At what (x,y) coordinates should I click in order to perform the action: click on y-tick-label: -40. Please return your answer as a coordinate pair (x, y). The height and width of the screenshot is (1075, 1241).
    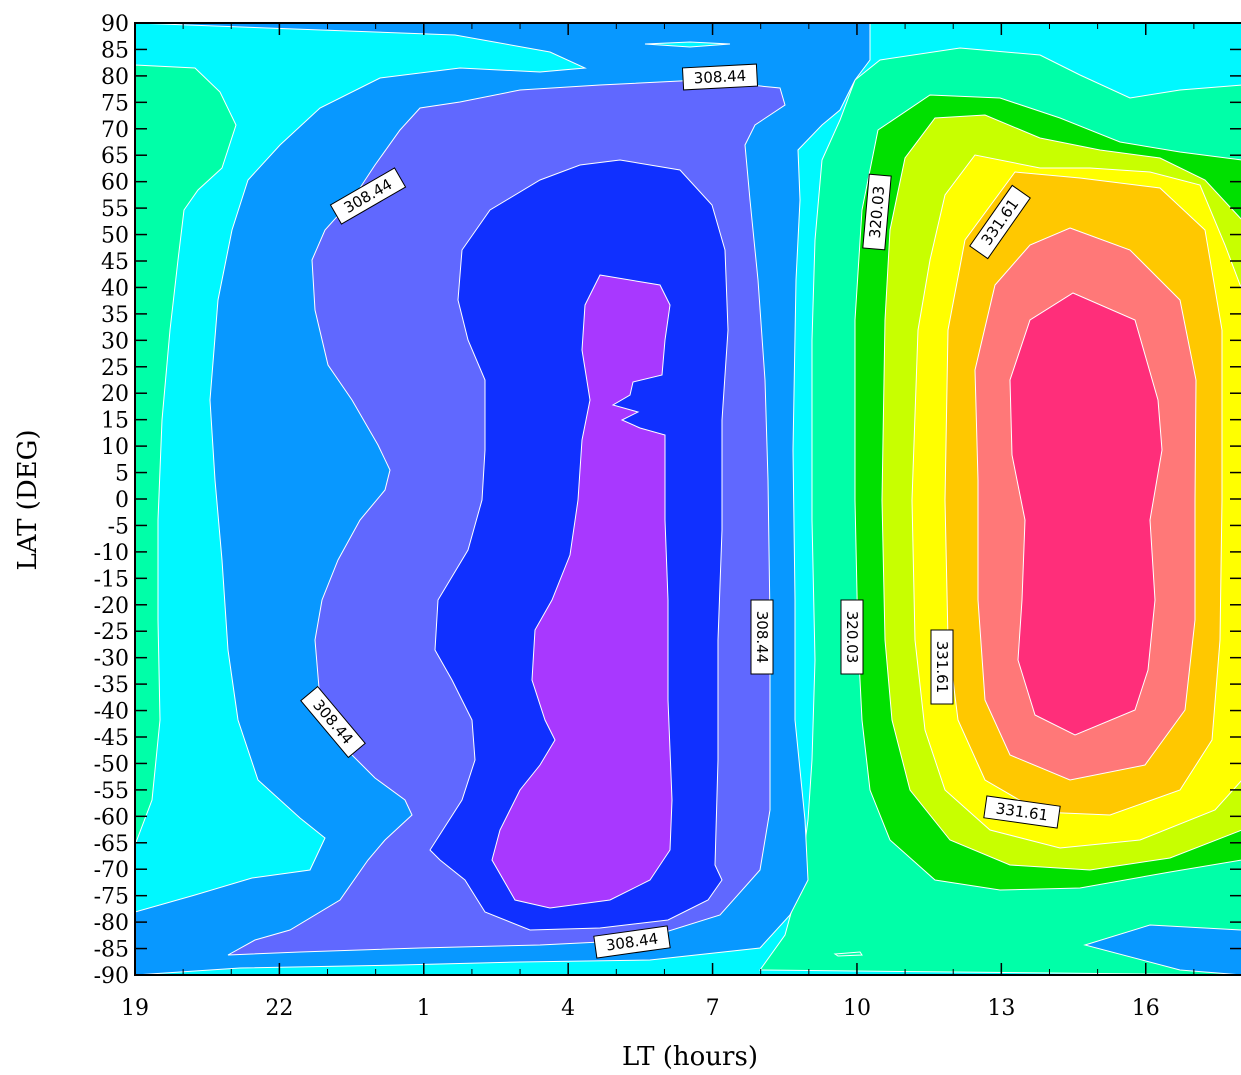
    Looking at the image, I should click on (111, 712).